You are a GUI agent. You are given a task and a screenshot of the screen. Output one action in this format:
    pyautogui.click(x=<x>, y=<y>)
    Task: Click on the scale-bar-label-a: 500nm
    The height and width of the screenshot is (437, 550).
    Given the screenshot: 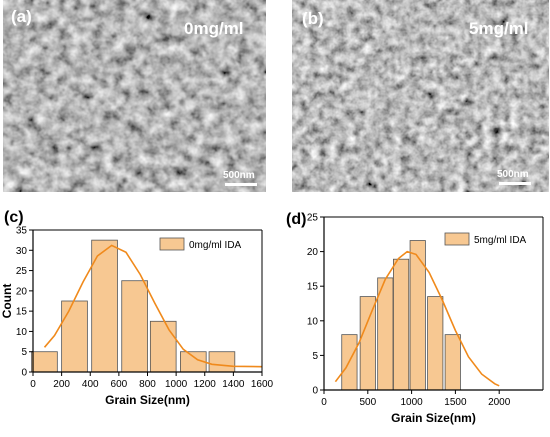 What is the action you would take?
    pyautogui.click(x=239, y=175)
    